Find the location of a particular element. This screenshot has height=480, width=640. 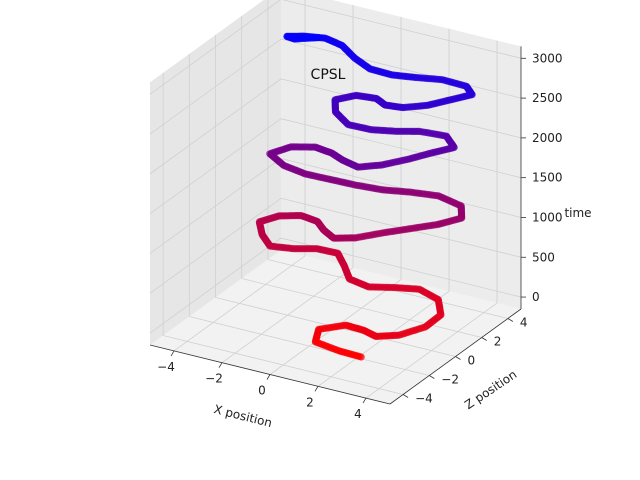

time-axis-label: time is located at coordinates (577, 213).